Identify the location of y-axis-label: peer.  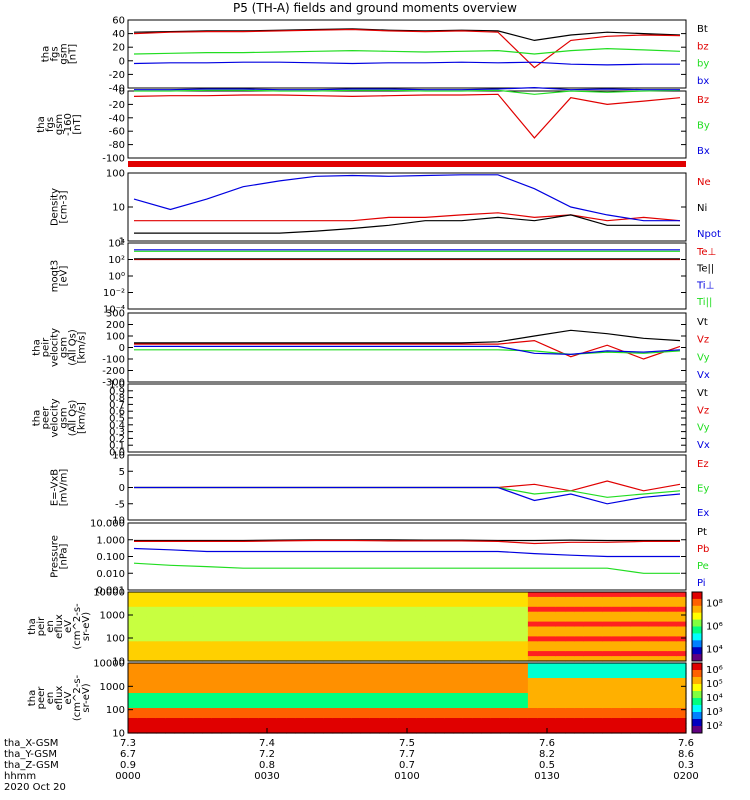
(46, 418).